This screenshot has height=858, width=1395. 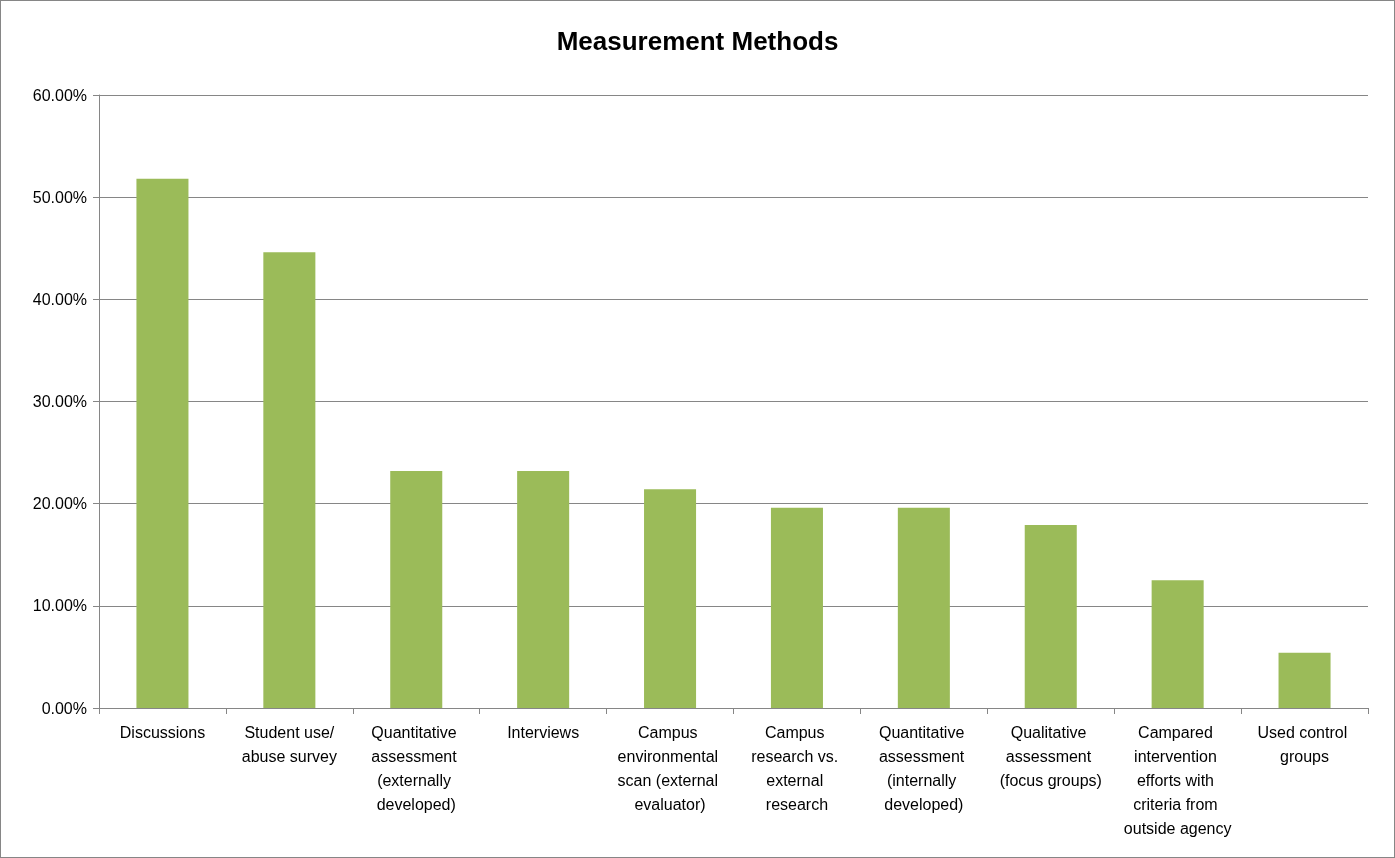 I want to click on chart-title: Measurement Methods, so click(x=697, y=41).